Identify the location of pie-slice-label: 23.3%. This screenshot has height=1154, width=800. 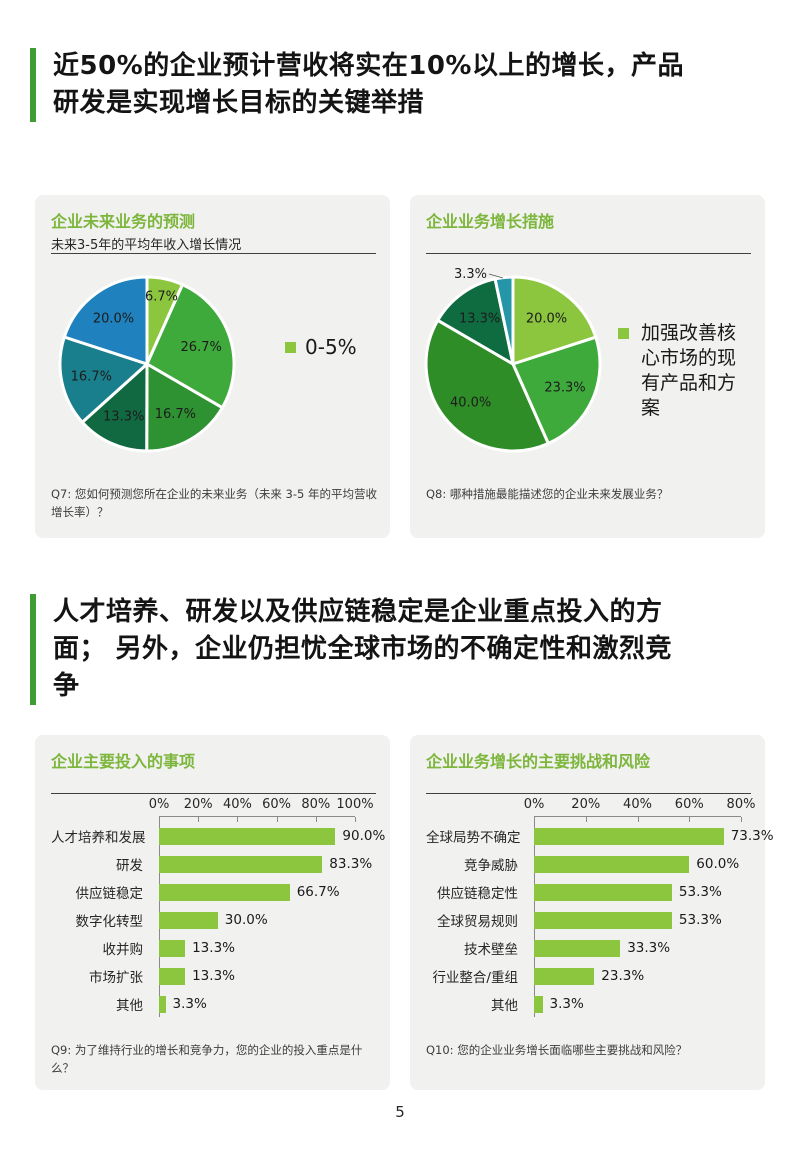
(564, 388).